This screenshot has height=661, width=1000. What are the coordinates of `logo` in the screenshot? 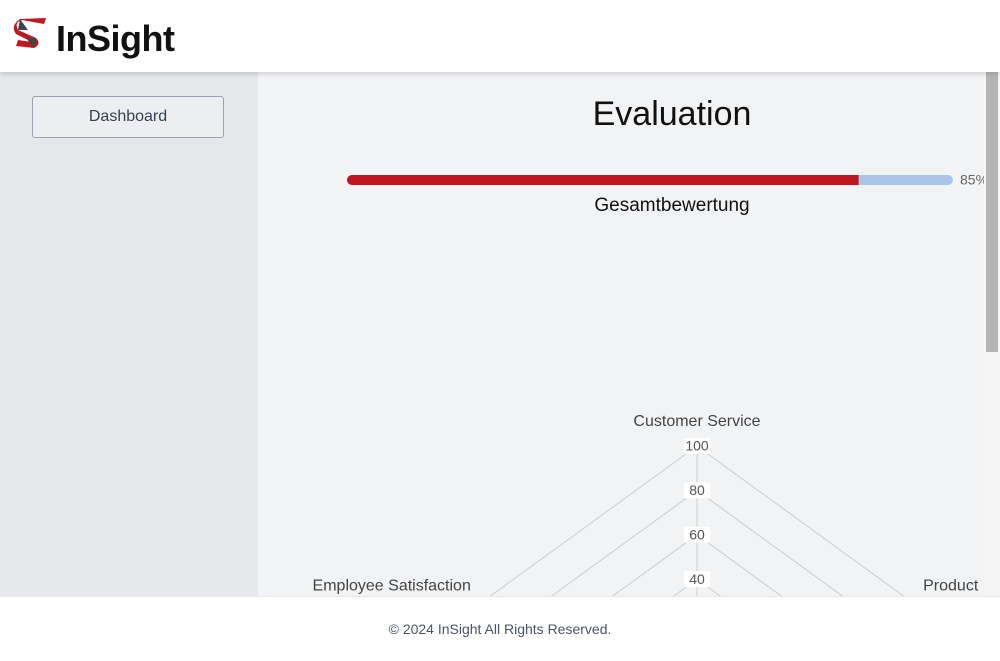 It's located at (29, 33).